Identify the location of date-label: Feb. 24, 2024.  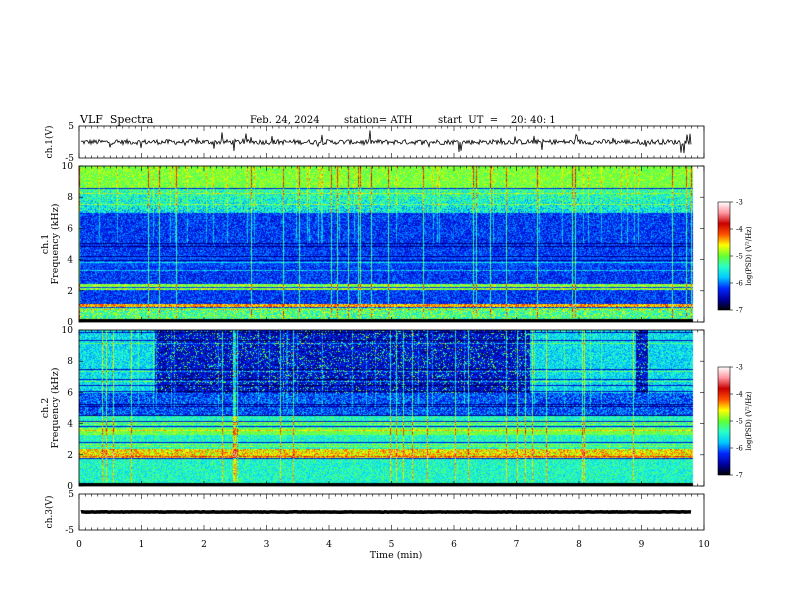
(285, 120).